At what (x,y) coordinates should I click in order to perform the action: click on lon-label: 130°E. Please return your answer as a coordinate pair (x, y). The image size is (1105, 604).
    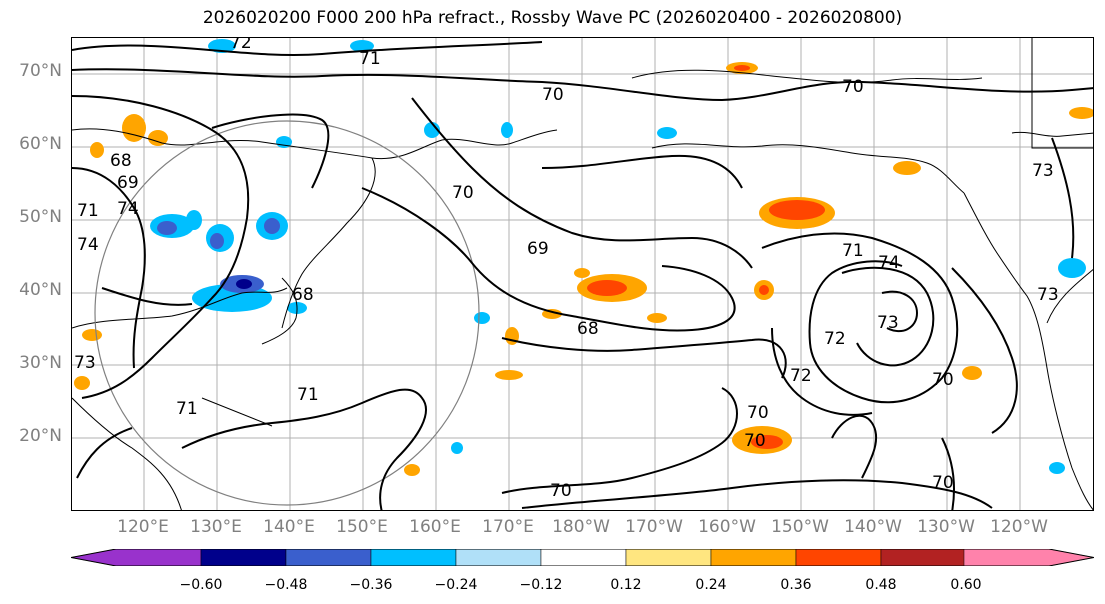
    Looking at the image, I should click on (216, 527).